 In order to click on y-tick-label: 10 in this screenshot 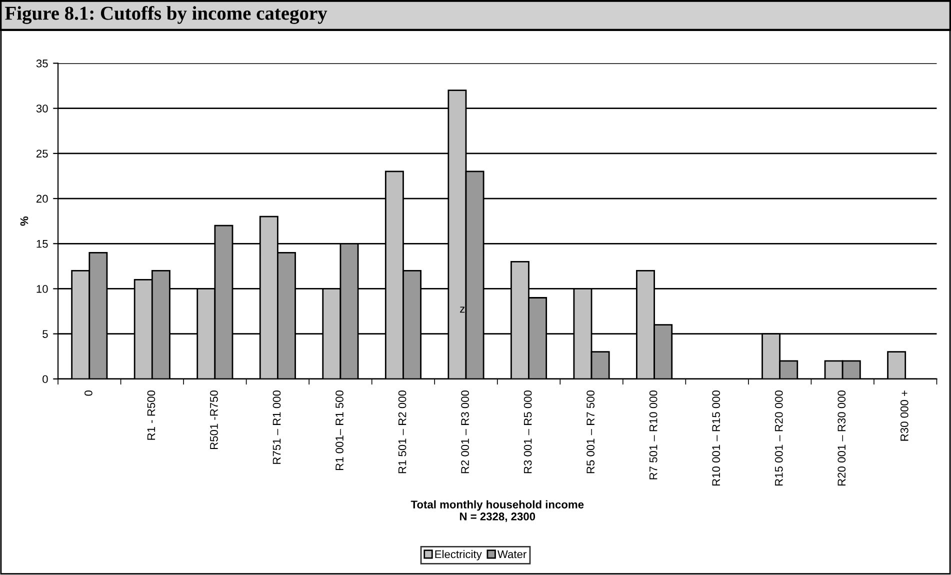, I will do `click(42, 289)`.